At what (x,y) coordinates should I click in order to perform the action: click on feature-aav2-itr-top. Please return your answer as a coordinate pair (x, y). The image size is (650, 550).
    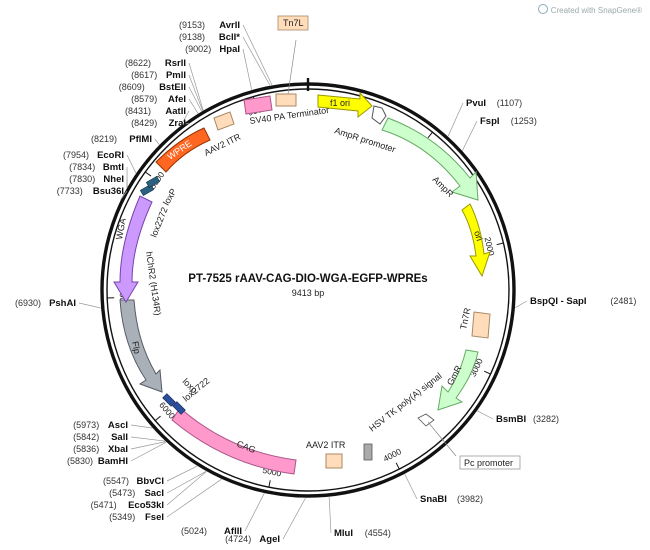
    Looking at the image, I should click on (224, 121).